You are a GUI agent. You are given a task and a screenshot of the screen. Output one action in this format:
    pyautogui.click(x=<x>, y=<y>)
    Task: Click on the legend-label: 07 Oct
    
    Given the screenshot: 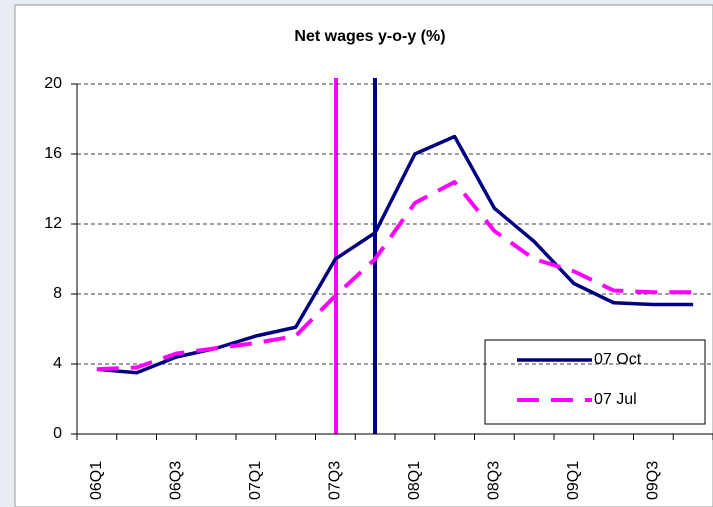 What is the action you would take?
    pyautogui.click(x=618, y=359)
    